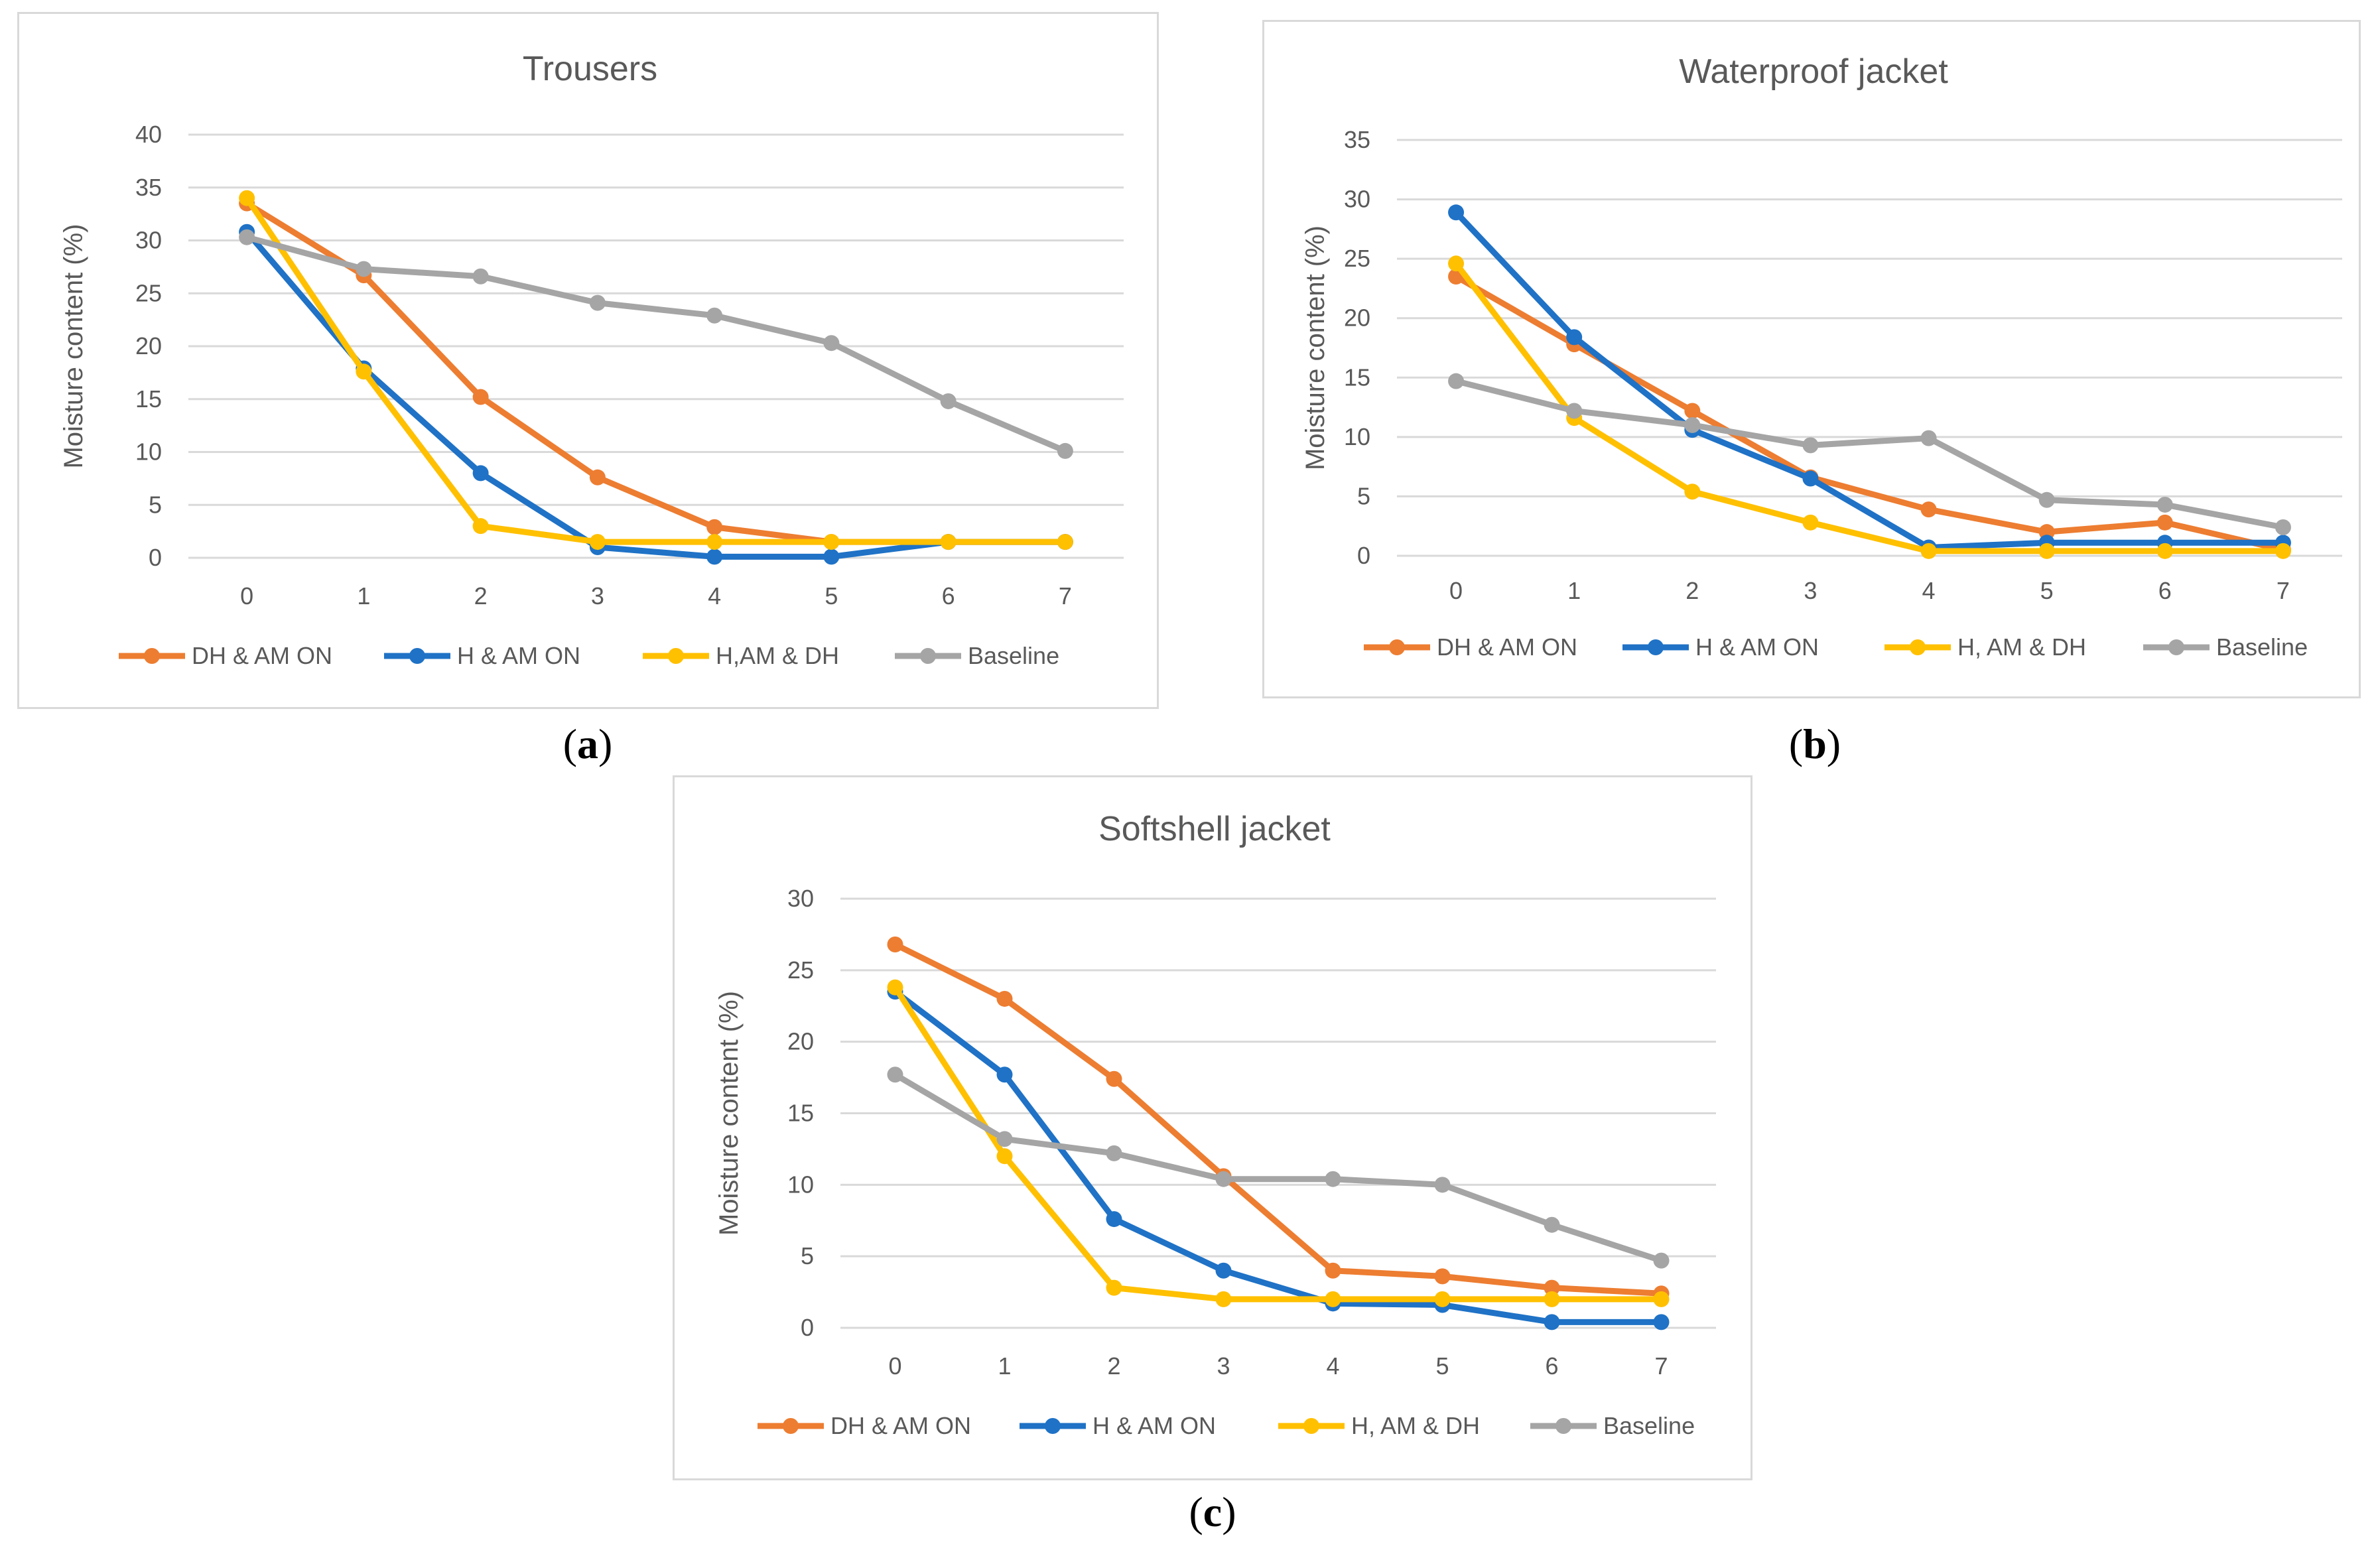 The height and width of the screenshot is (1550, 2380). What do you see at coordinates (2165, 590) in the screenshot?
I see `x-tick-label: 6` at bounding box center [2165, 590].